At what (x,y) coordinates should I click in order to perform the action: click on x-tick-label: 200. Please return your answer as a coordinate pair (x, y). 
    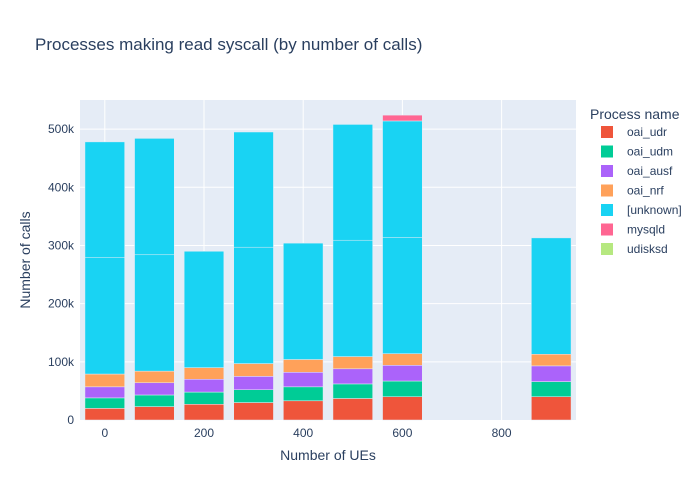
    Looking at the image, I should click on (204, 433).